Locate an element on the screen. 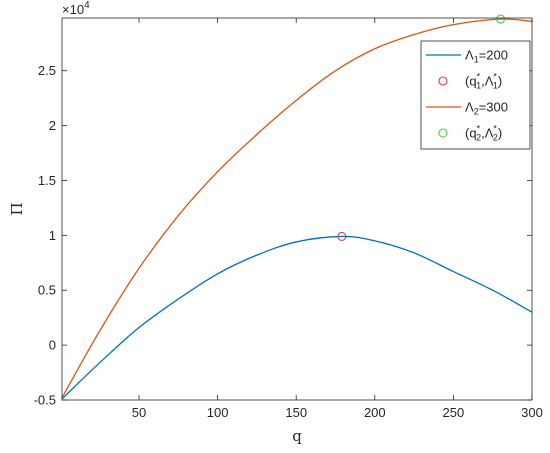 The image size is (550, 453). y-tick-label: 2.5 is located at coordinates (47, 70).